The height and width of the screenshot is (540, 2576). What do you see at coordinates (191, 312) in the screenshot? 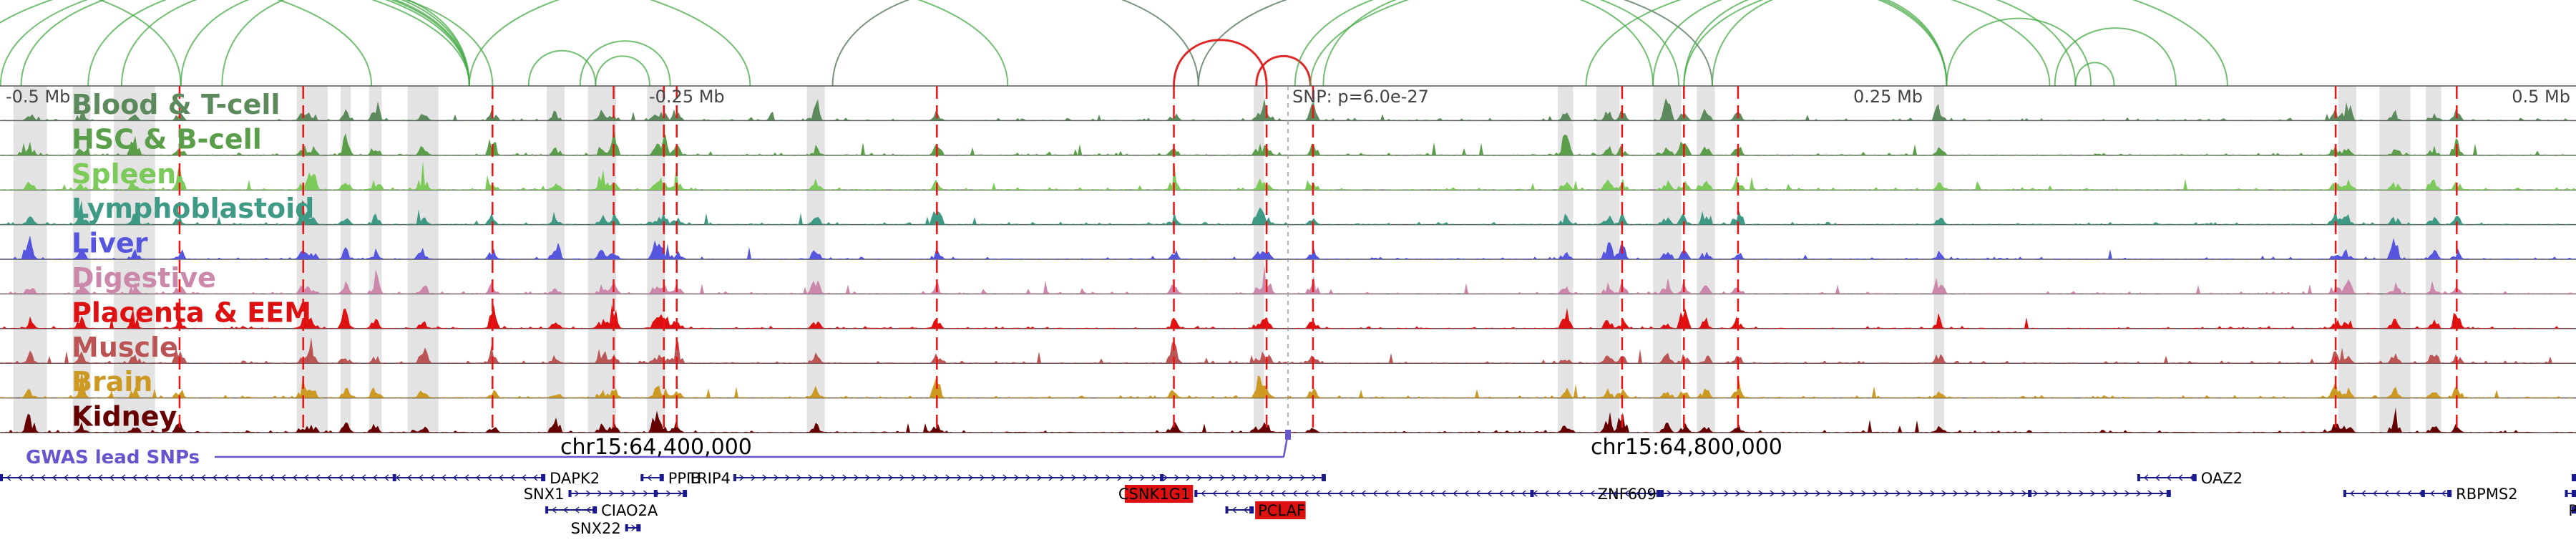
I see `track-label: Placenta & EEM` at bounding box center [191, 312].